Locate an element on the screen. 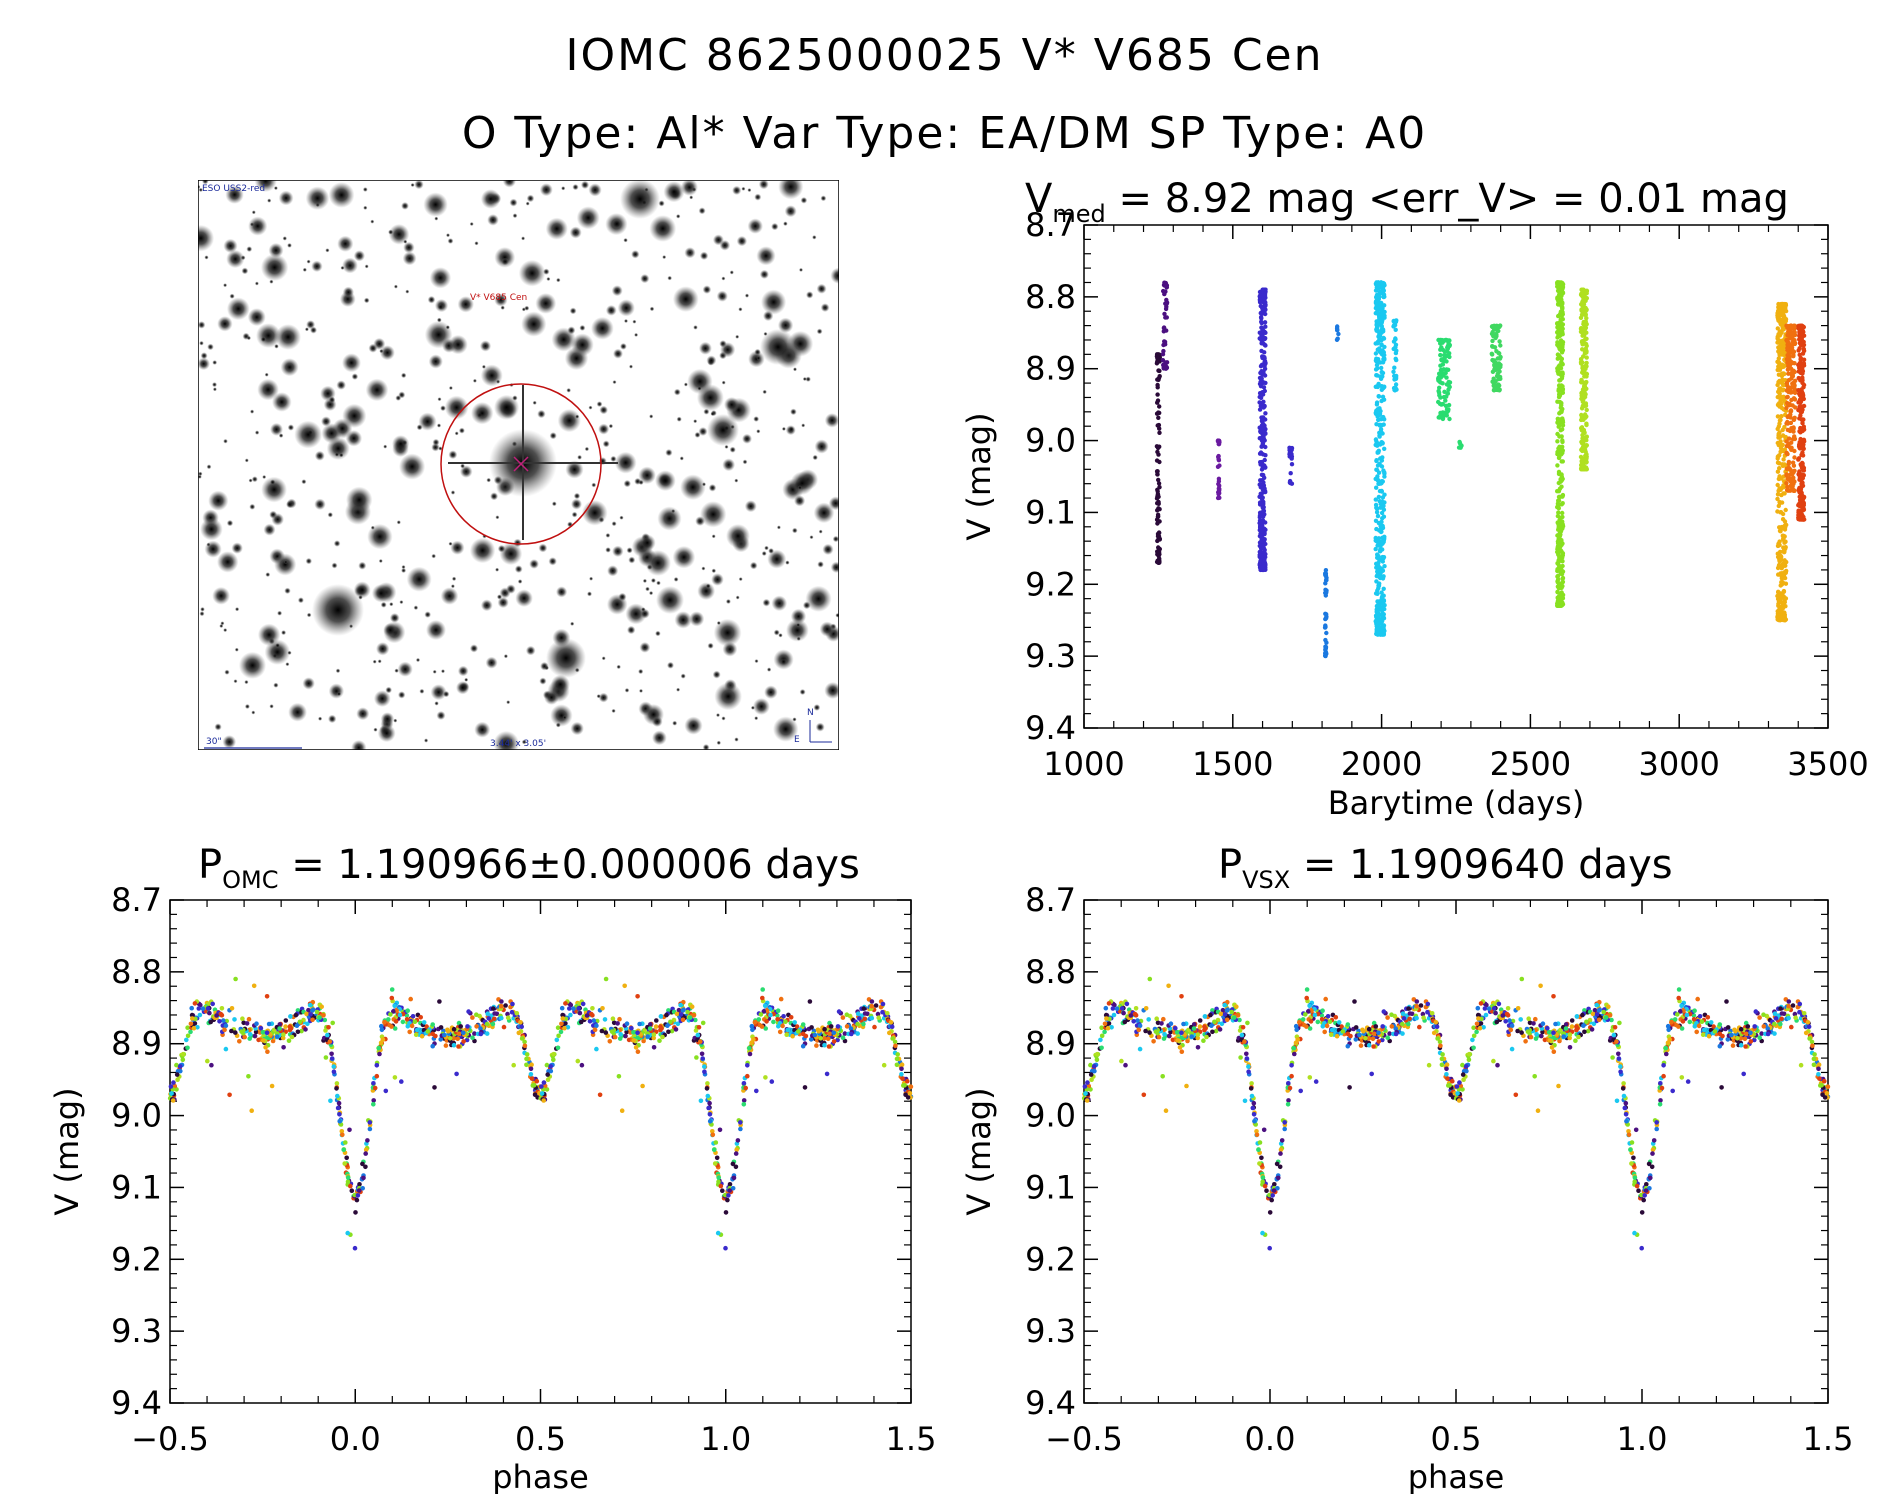 This screenshot has height=1494, width=1889. x-tick-label: 1500 is located at coordinates (1232, 764).